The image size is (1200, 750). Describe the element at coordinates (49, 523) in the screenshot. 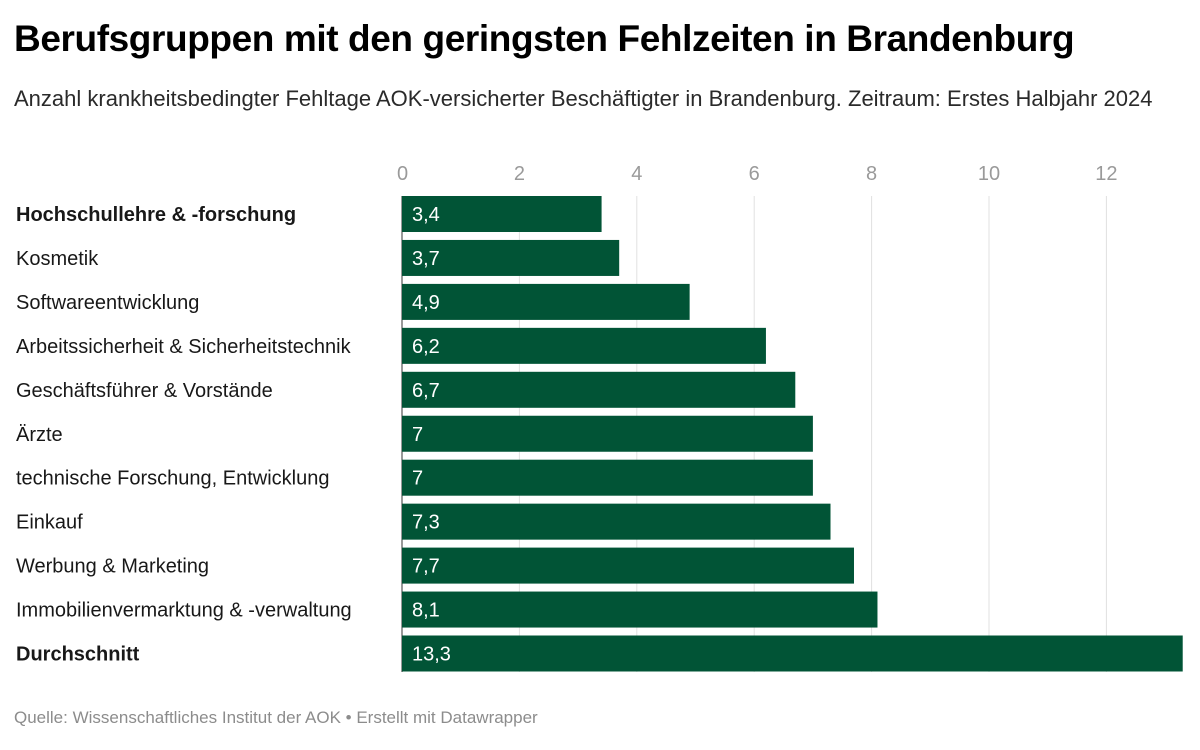

I see `category-label: Einkauf` at that location.